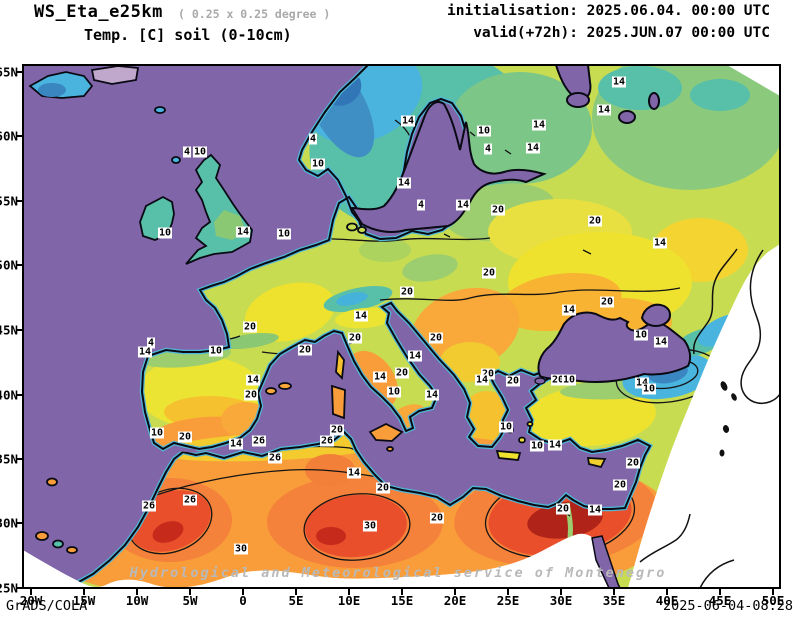 This screenshot has height=618, width=800. I want to click on model-title: WS_Eta_e25km, so click(98, 12).